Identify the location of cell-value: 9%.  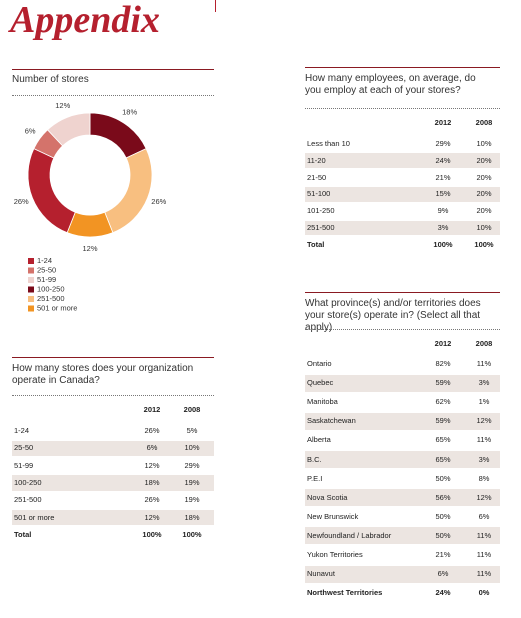
(443, 211).